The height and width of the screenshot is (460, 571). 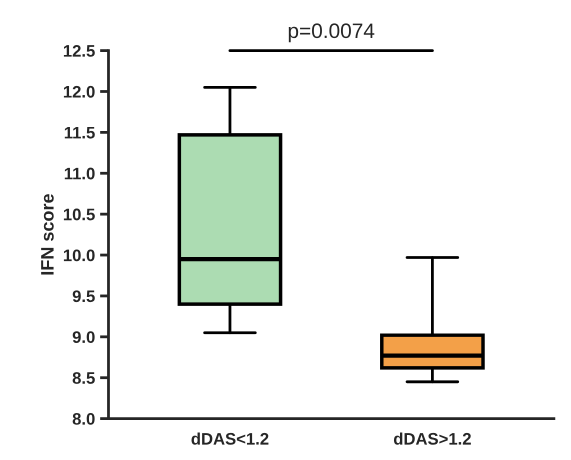 I want to click on y-tick-label: 11.5, so click(x=79, y=132).